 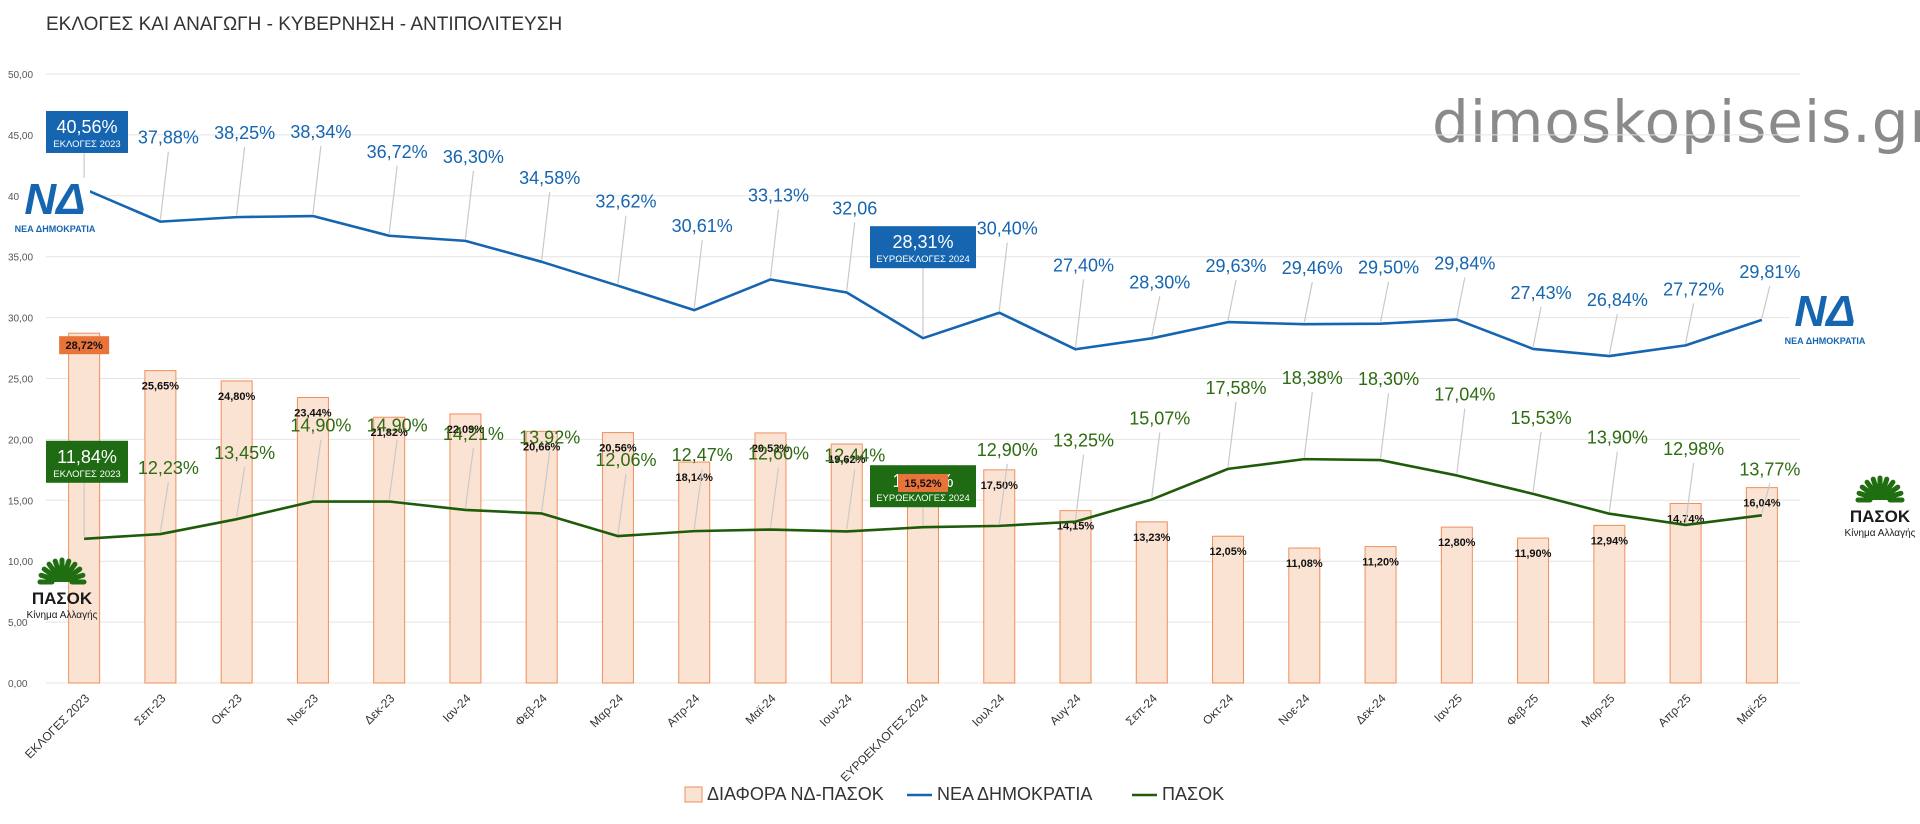 What do you see at coordinates (1007, 450) in the screenshot?
I see `pasok-data-label: 12,90%` at bounding box center [1007, 450].